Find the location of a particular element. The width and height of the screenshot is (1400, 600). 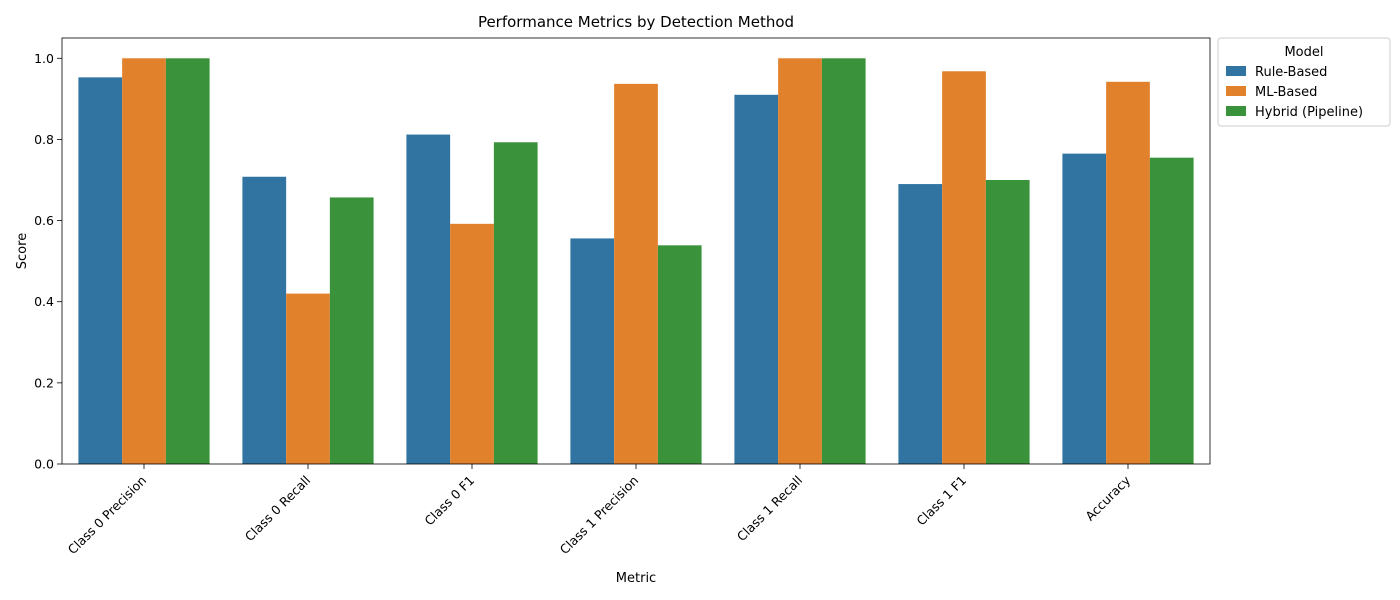

y-tick-label: 0.8 is located at coordinates (44, 139).